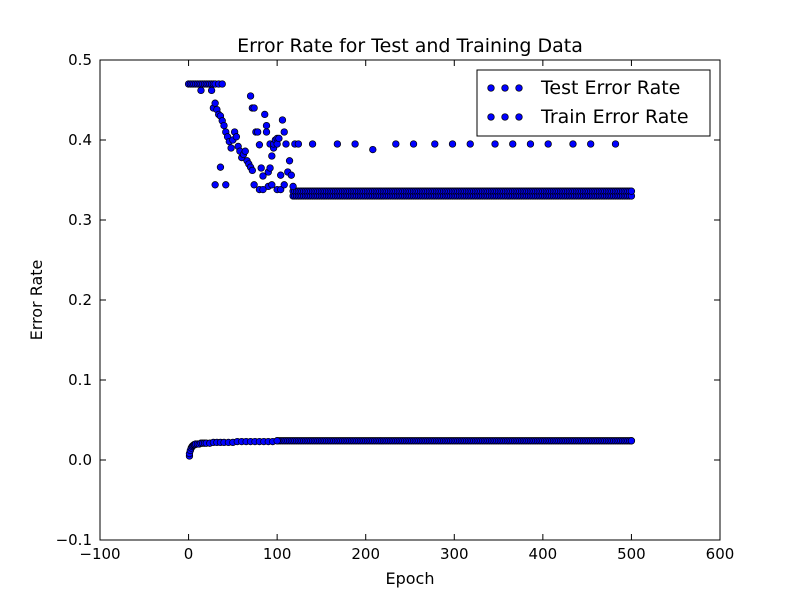 The height and width of the screenshot is (600, 800). What do you see at coordinates (74, 540) in the screenshot?
I see `y-tick-label: −0.1` at bounding box center [74, 540].